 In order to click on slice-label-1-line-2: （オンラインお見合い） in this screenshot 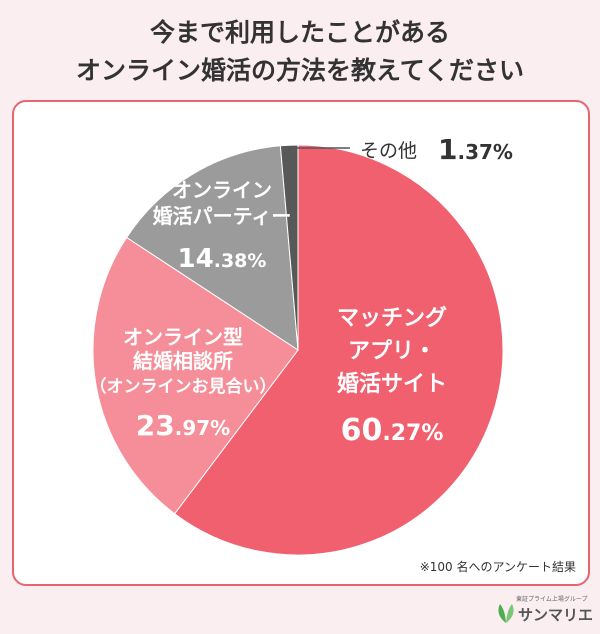, I will do `click(183, 386)`.